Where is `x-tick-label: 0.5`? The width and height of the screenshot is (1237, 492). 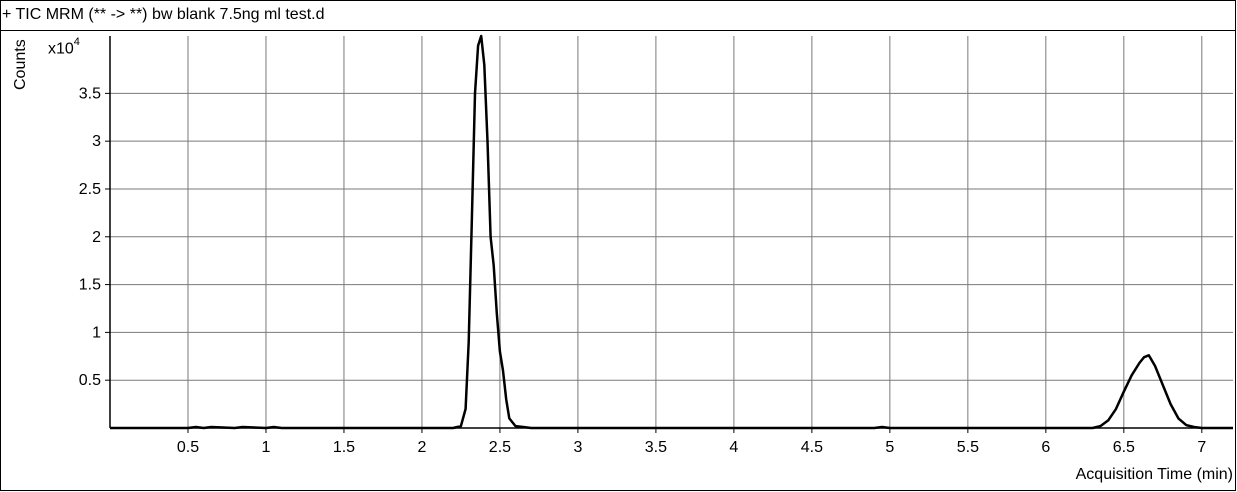
x-tick-label: 0.5 is located at coordinates (188, 447).